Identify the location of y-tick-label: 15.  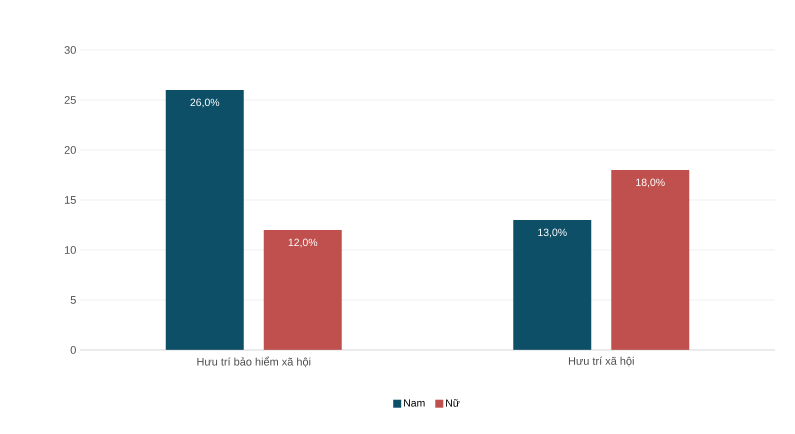
(70, 200).